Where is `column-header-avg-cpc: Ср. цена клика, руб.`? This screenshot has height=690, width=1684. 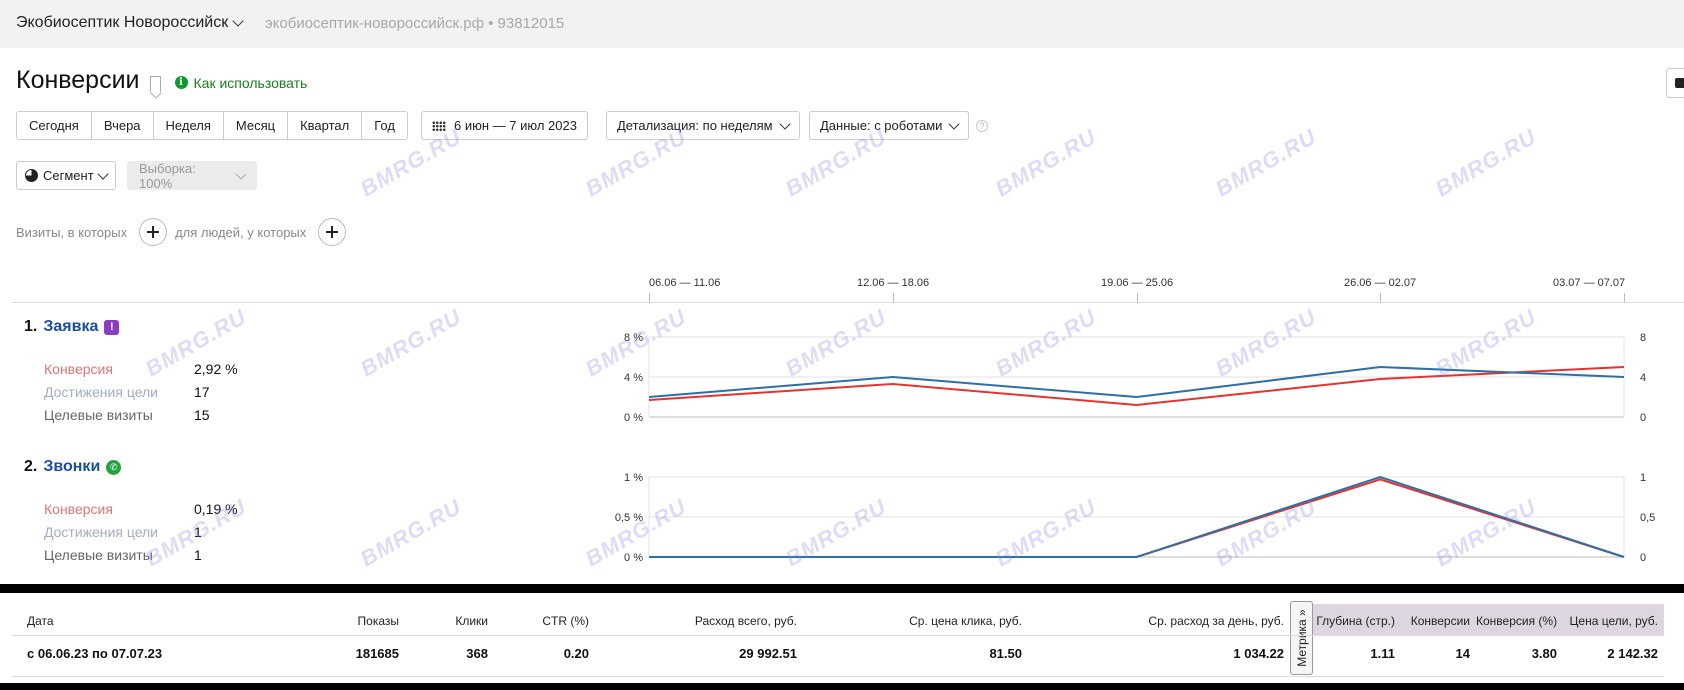 column-header-avg-cpc: Ср. цена клика, руб. is located at coordinates (965, 621).